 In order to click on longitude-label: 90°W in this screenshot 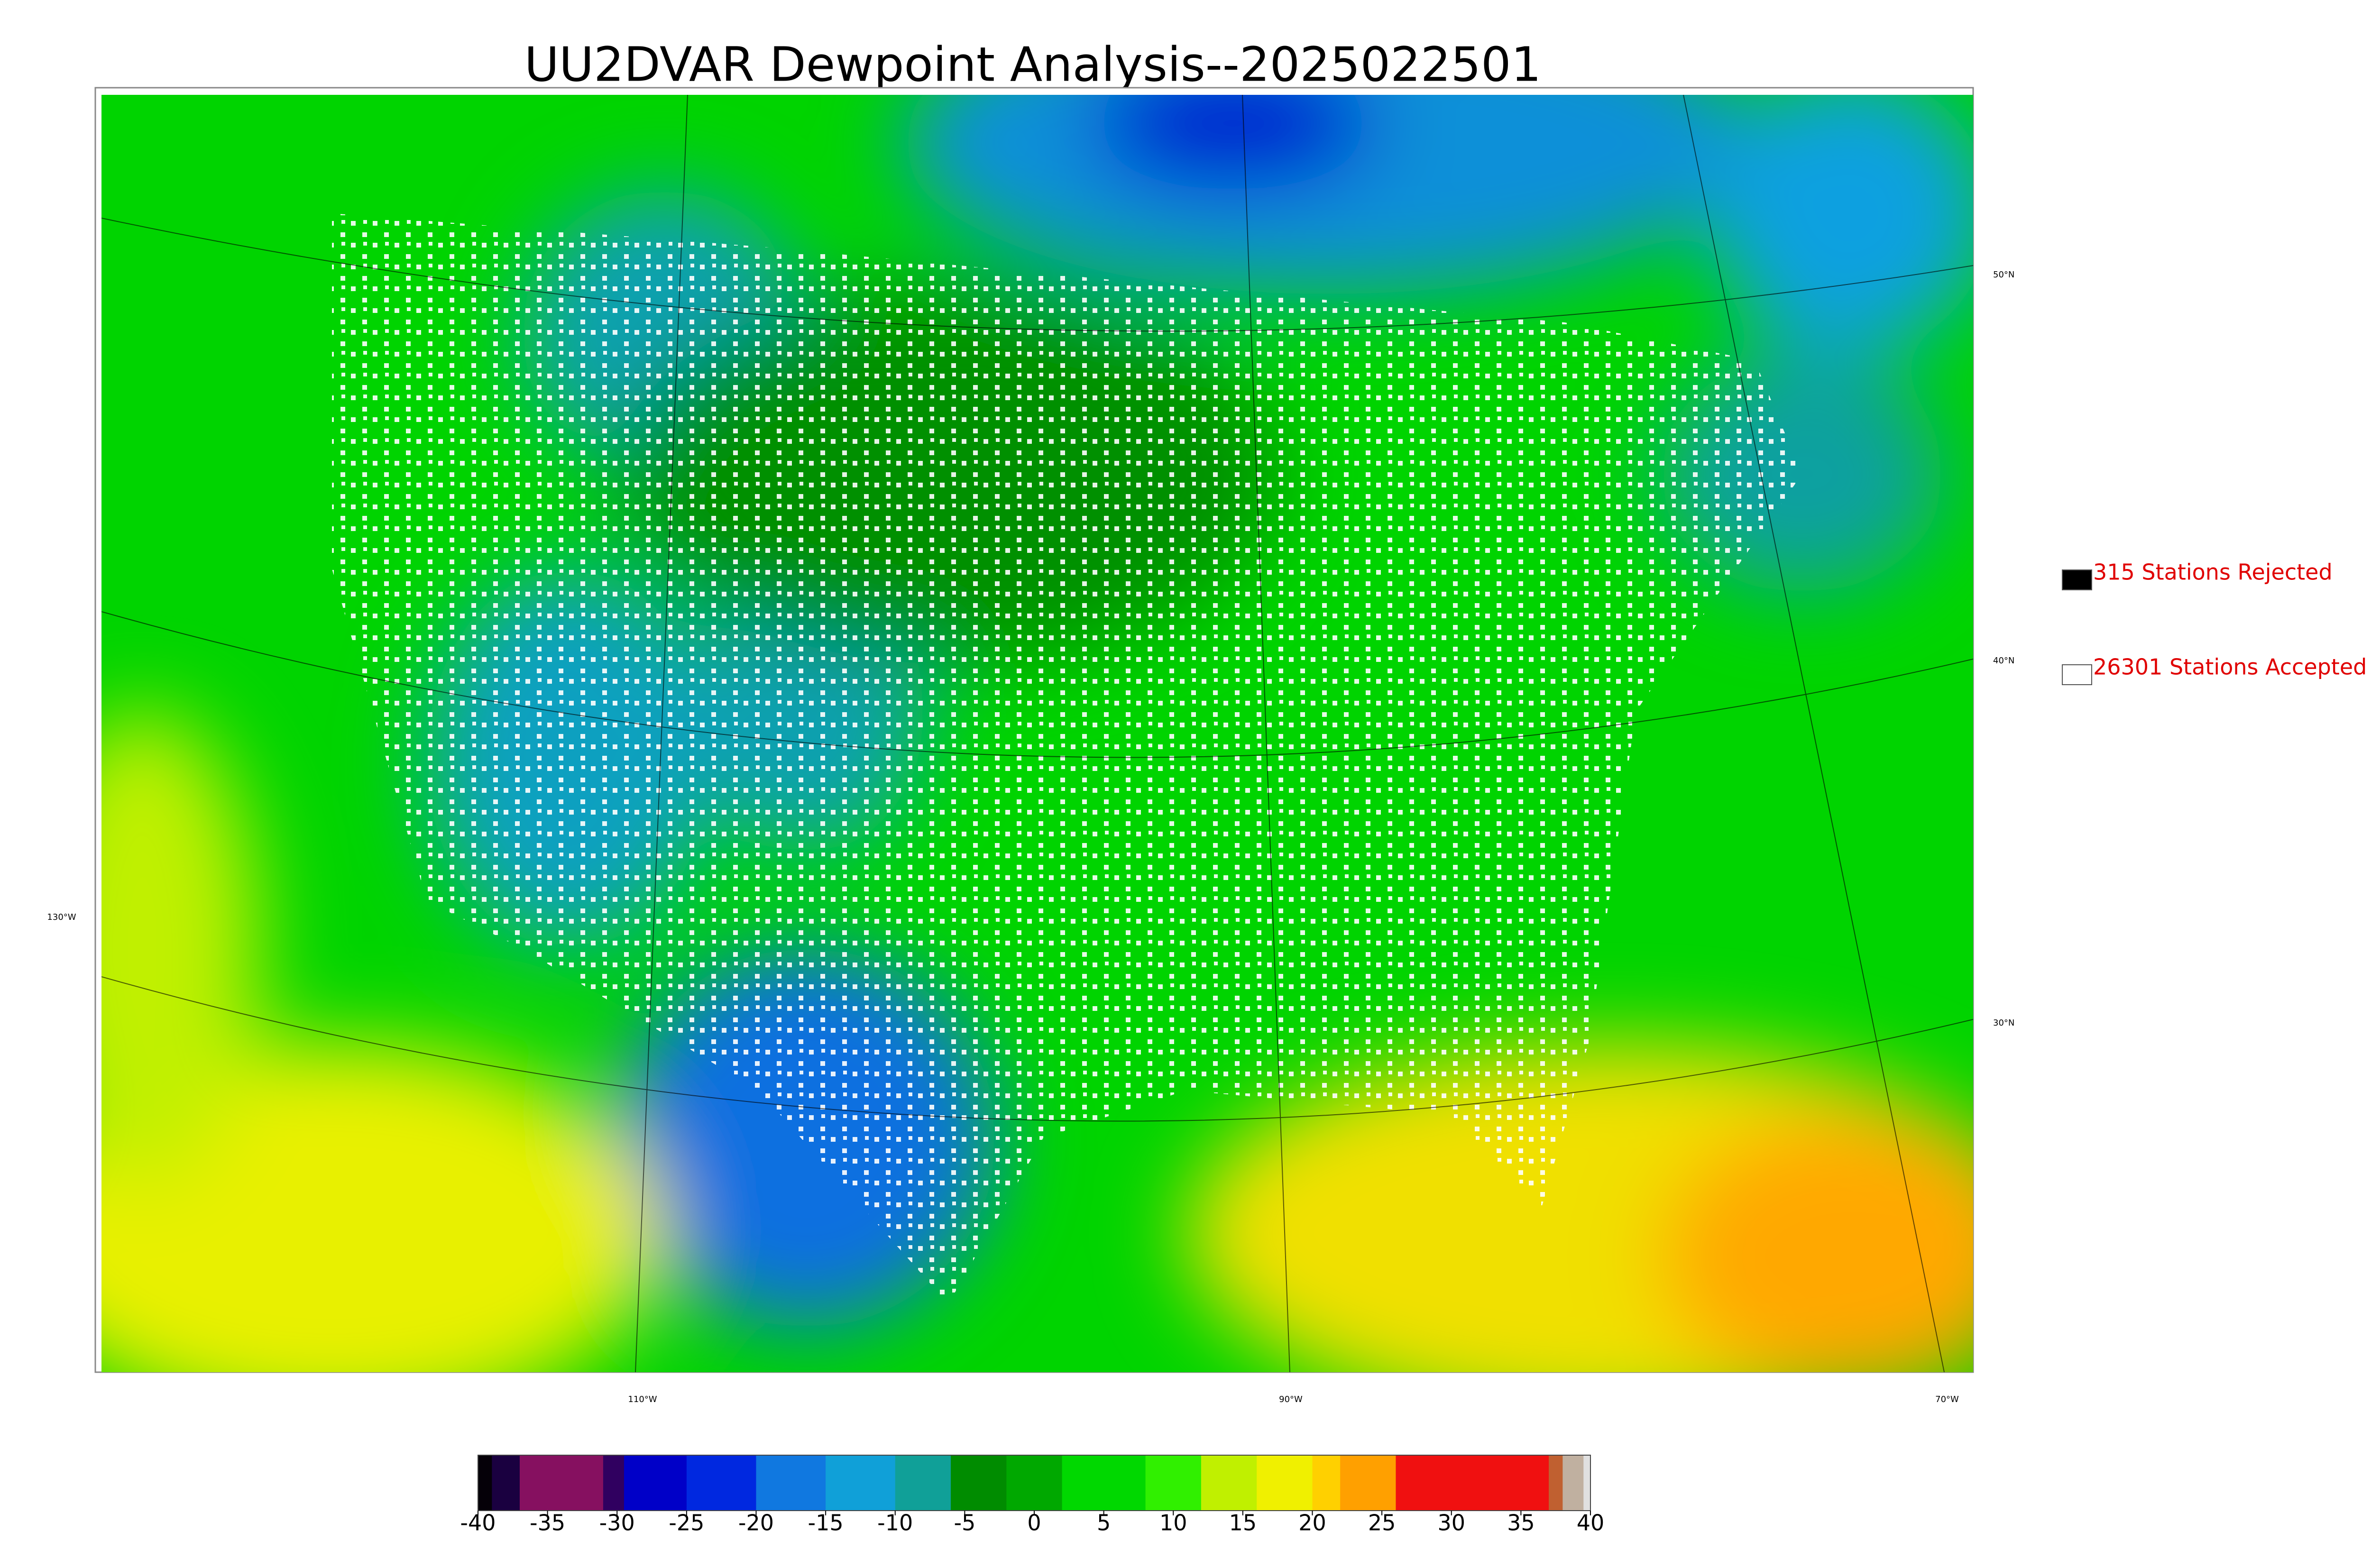, I will do `click(1291, 1399)`.